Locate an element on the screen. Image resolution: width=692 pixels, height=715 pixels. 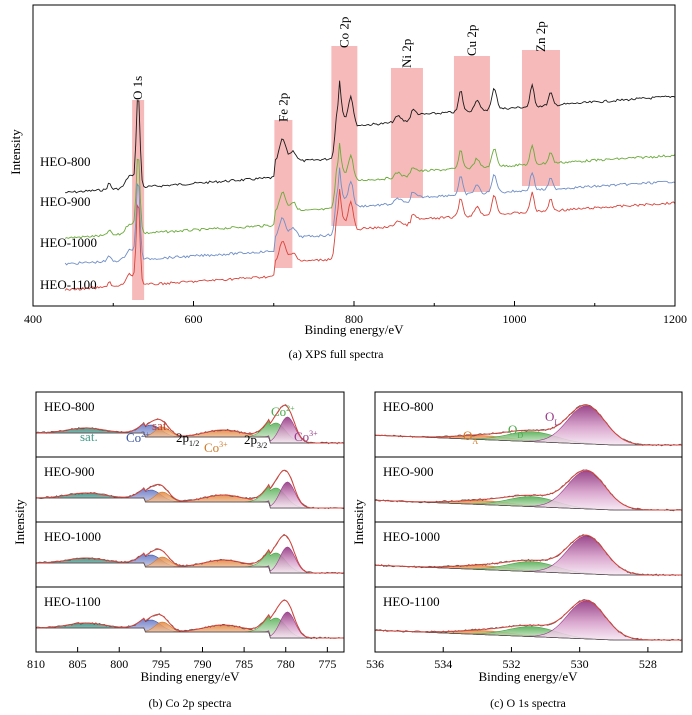
peak-label: Zn 2p is located at coordinates (540, 36).